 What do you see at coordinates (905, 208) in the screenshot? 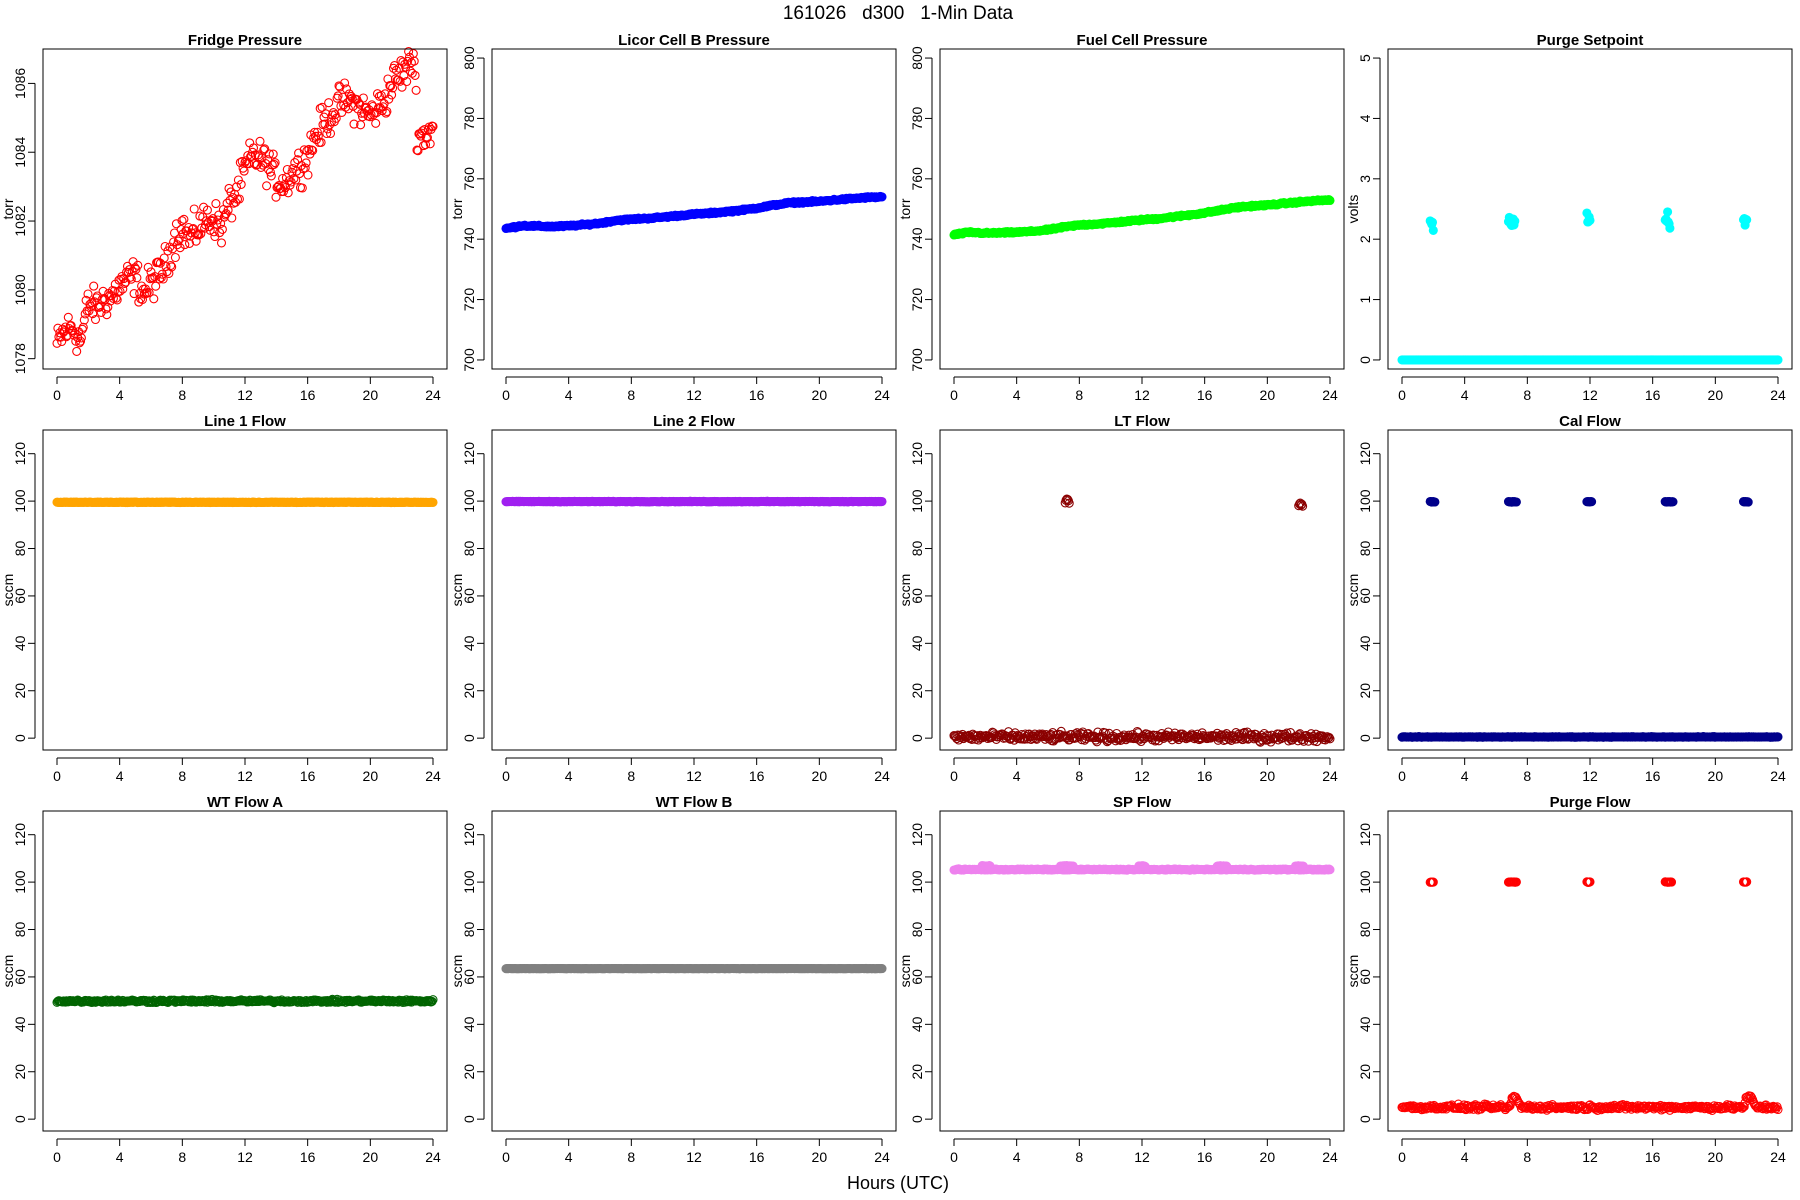
I see `ylabel-fuel-cell-pressure: torr` at bounding box center [905, 208].